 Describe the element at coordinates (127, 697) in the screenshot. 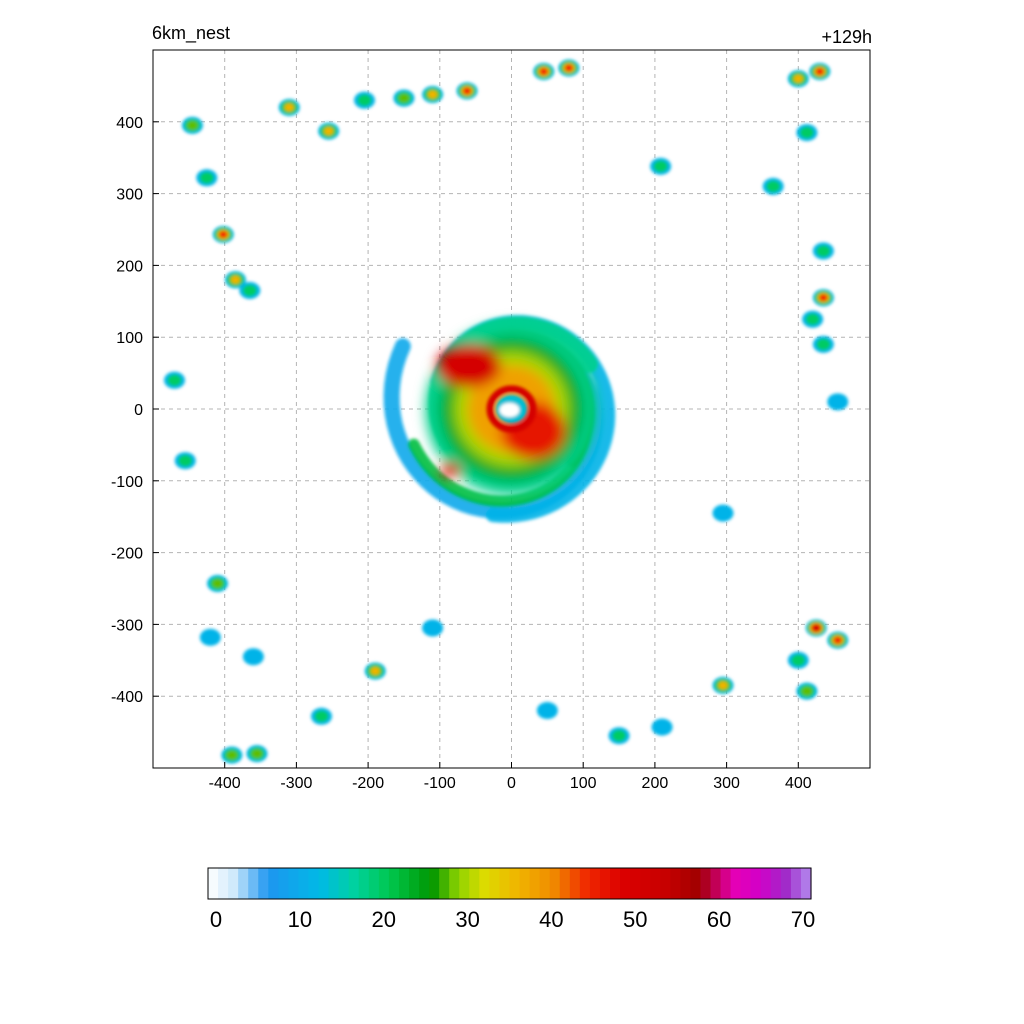

I see `y-tick-label: -400` at that location.